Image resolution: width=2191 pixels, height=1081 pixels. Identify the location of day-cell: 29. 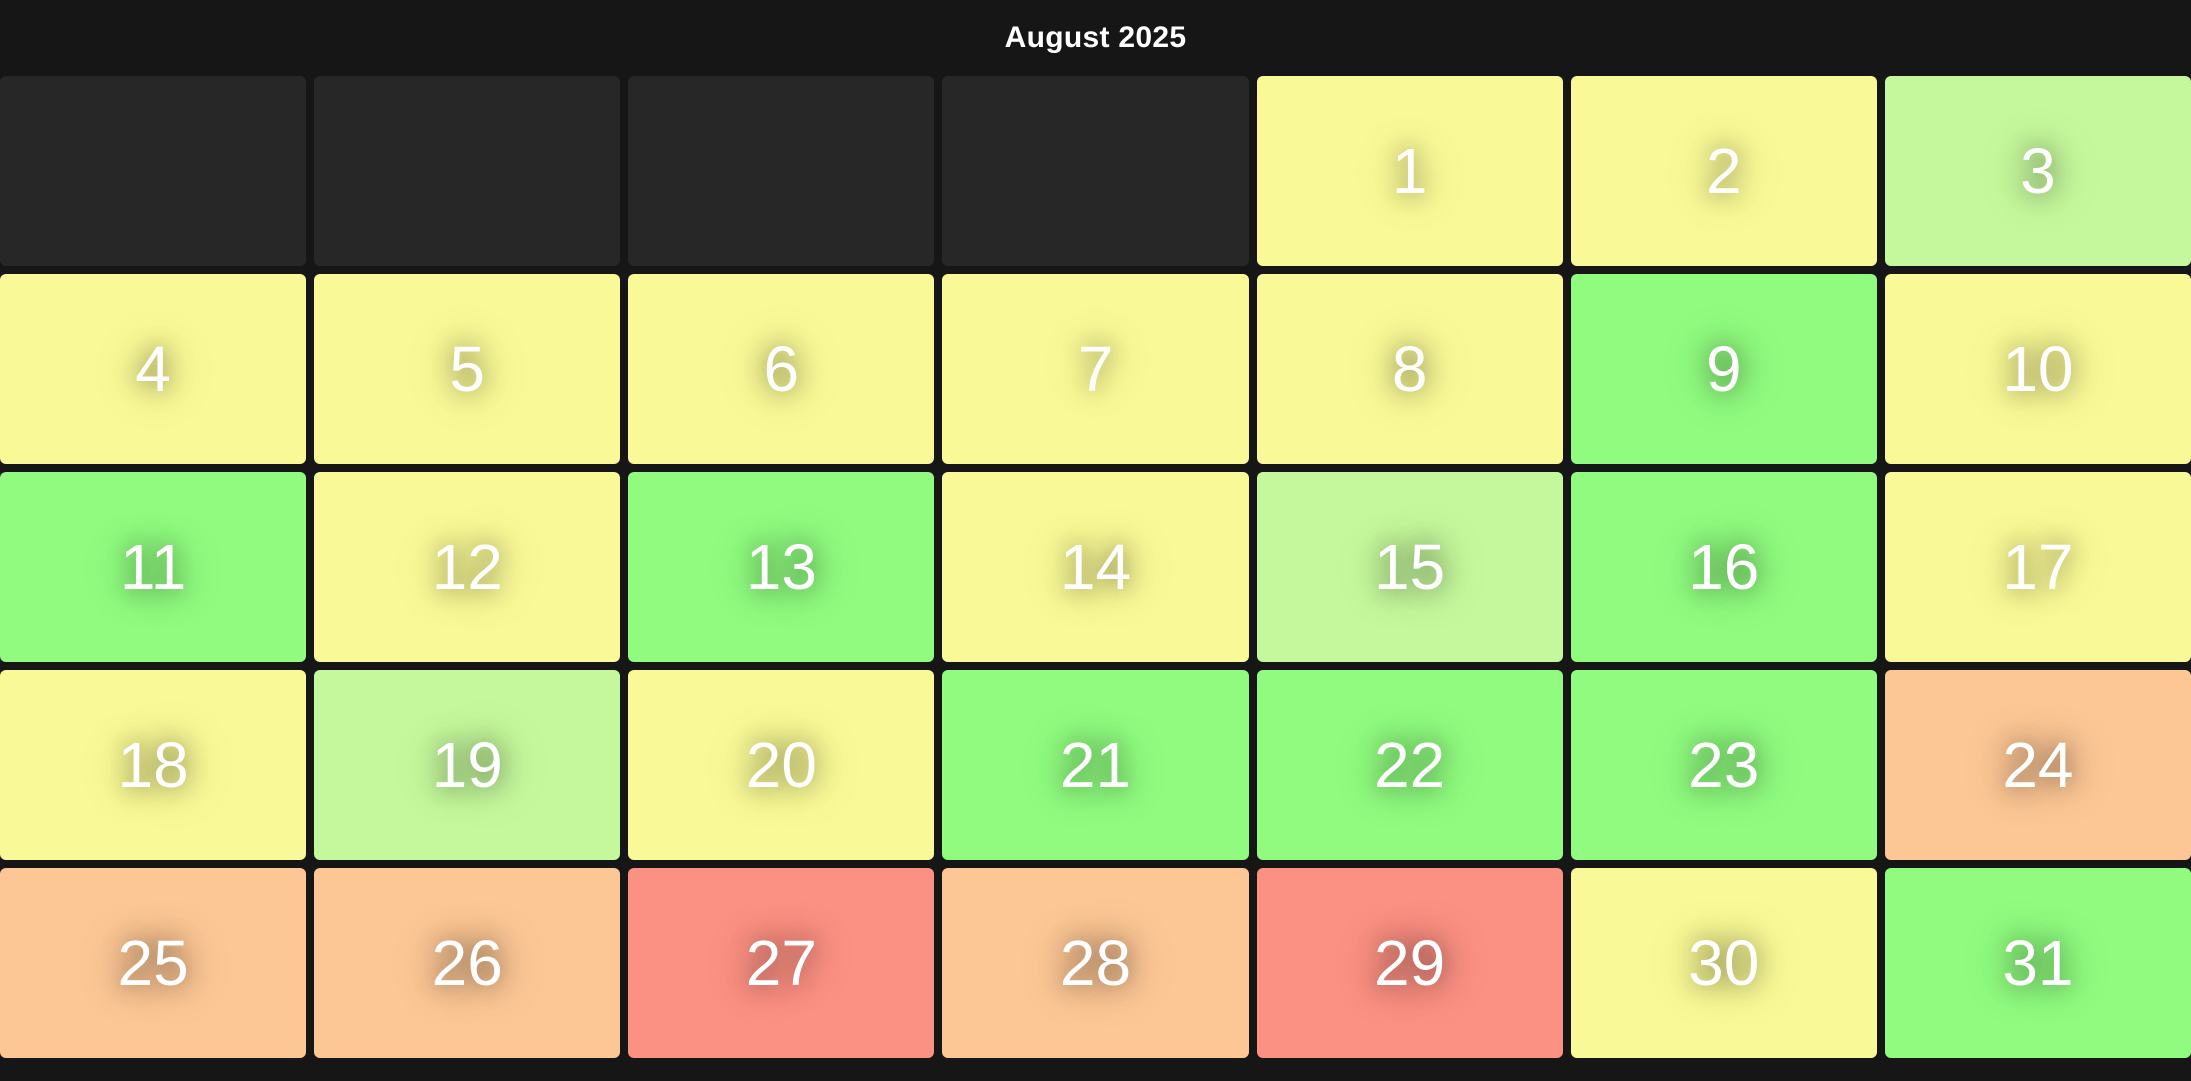
(1409, 963).